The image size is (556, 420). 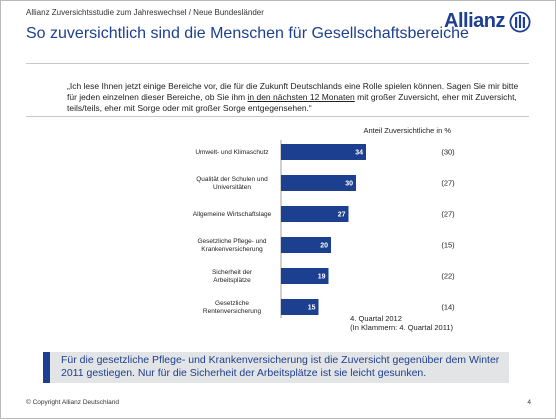 What do you see at coordinates (72, 402) in the screenshot?
I see `footer-copyright: © Copyright Allianz Deutschland` at bounding box center [72, 402].